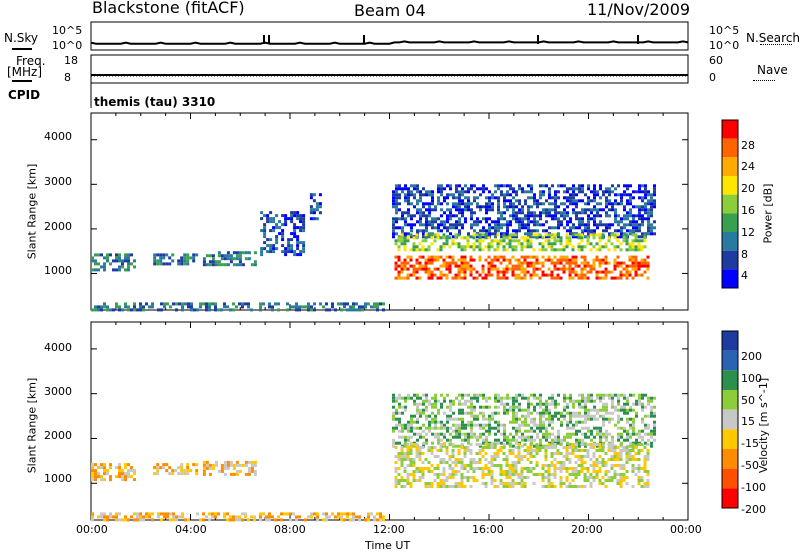 This screenshot has height=554, width=800. I want to click on power-ytick-3000: 3000, so click(58, 181).